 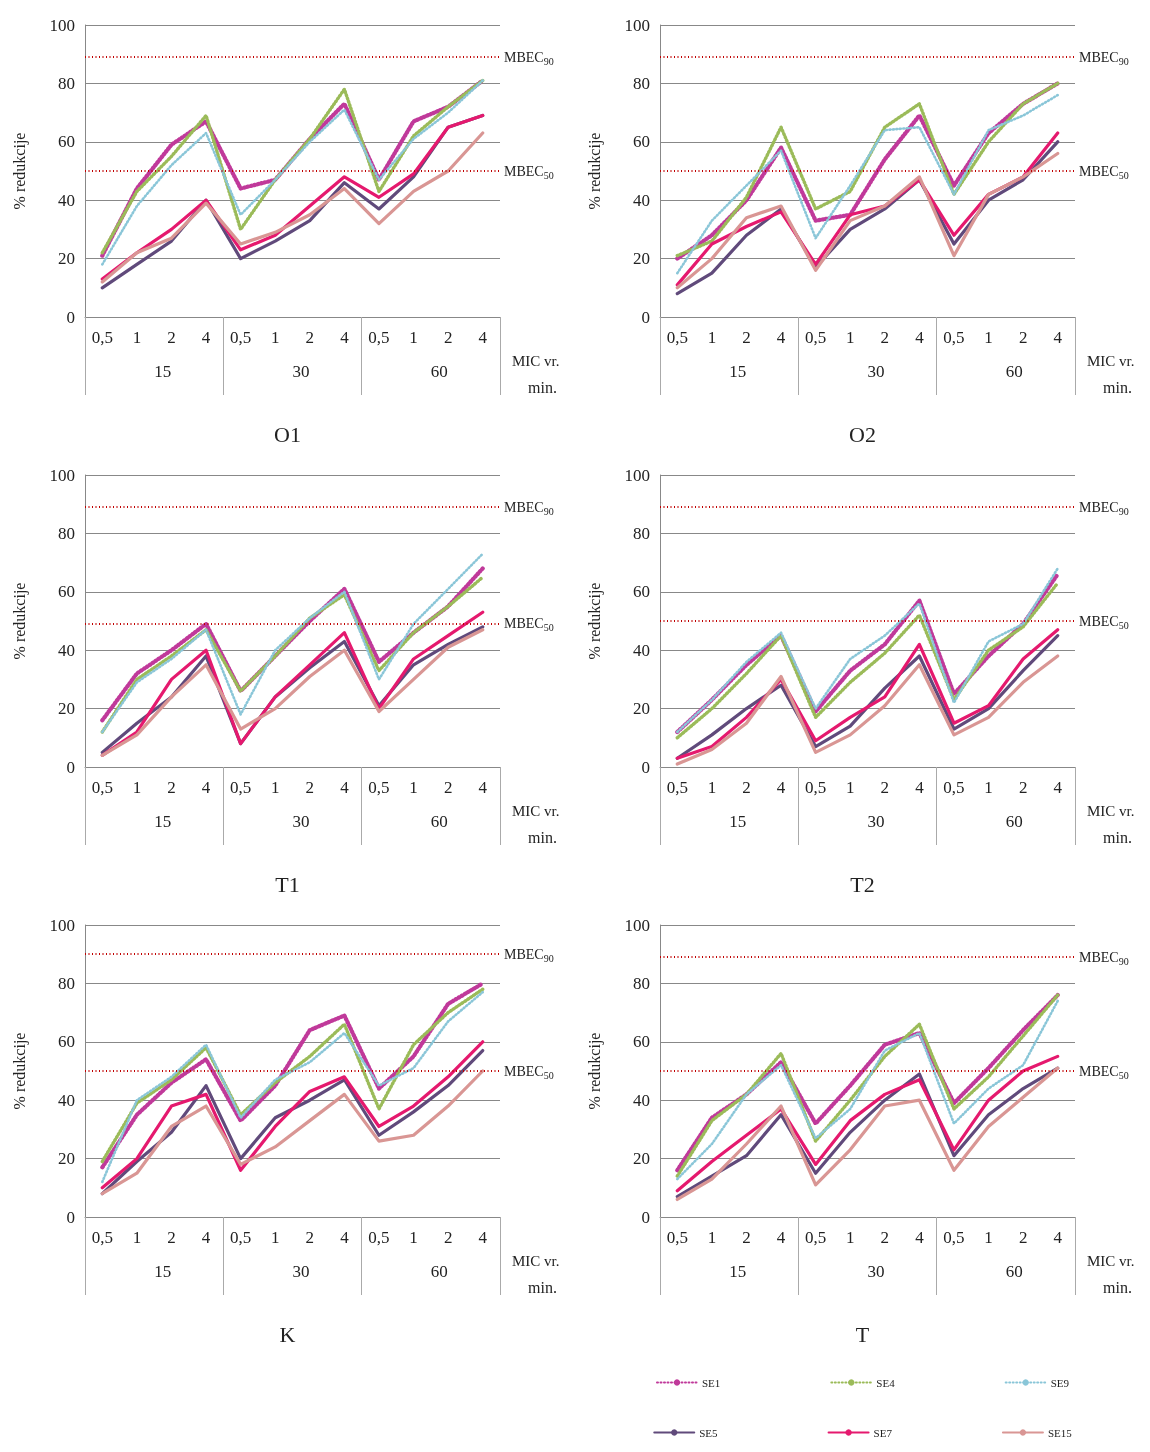 What do you see at coordinates (1060, 1382) in the screenshot?
I see `legend-label: SE9` at bounding box center [1060, 1382].